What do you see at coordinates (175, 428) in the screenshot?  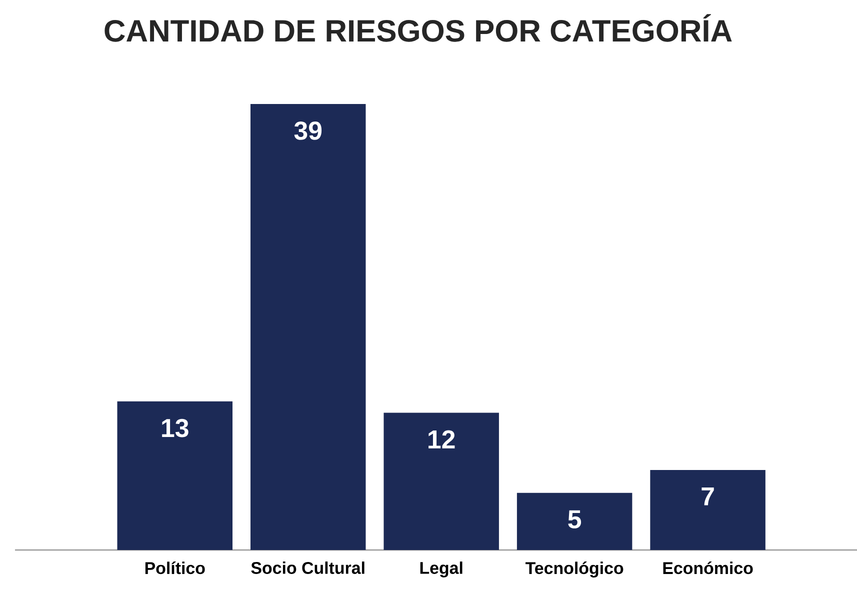 I see `data-label: 13` at bounding box center [175, 428].